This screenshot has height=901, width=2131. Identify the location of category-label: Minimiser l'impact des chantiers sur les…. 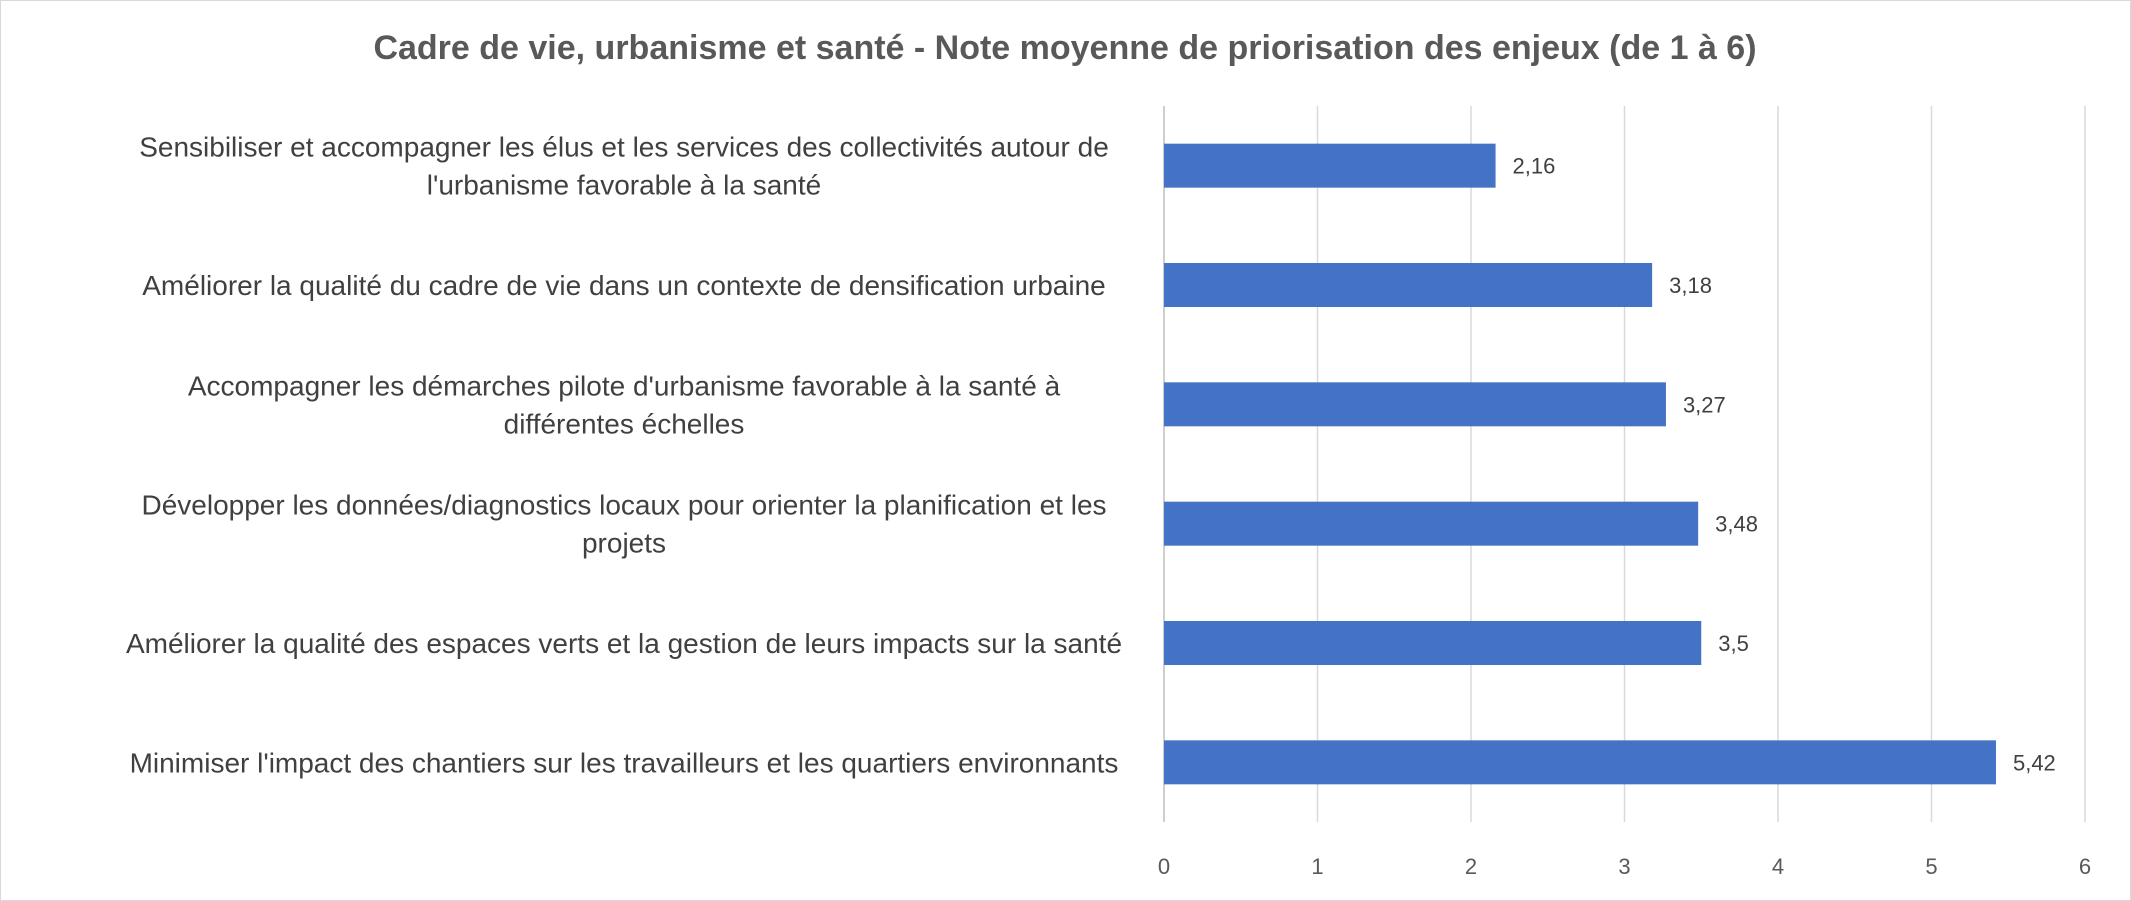
(624, 762).